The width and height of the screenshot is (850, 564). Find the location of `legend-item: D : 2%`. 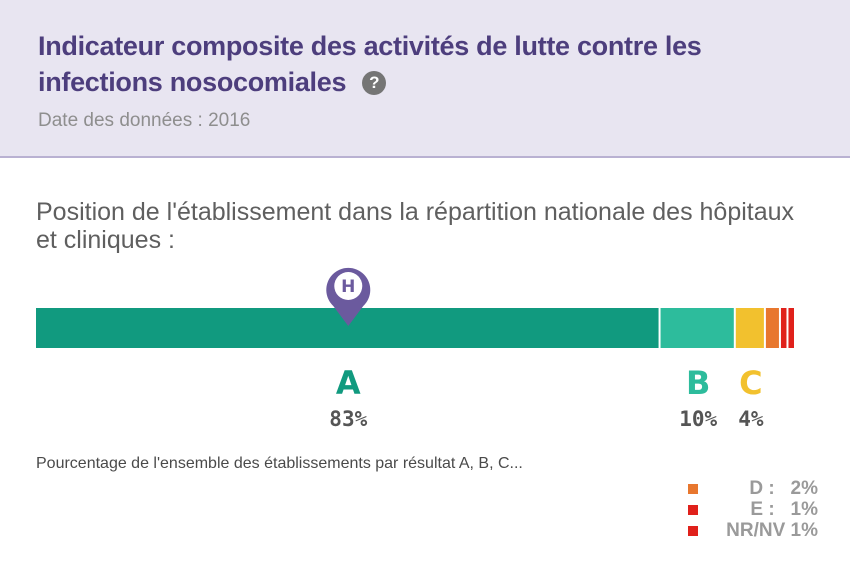

legend-item: D : 2% is located at coordinates (753, 488).